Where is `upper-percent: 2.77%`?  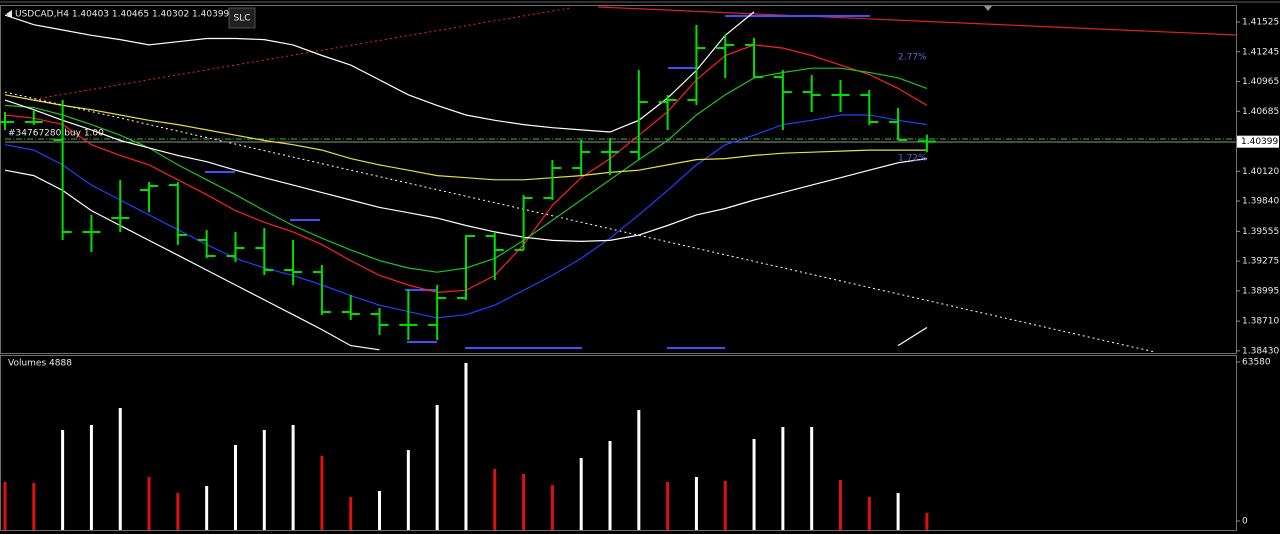 upper-percent: 2.77% is located at coordinates (912, 58).